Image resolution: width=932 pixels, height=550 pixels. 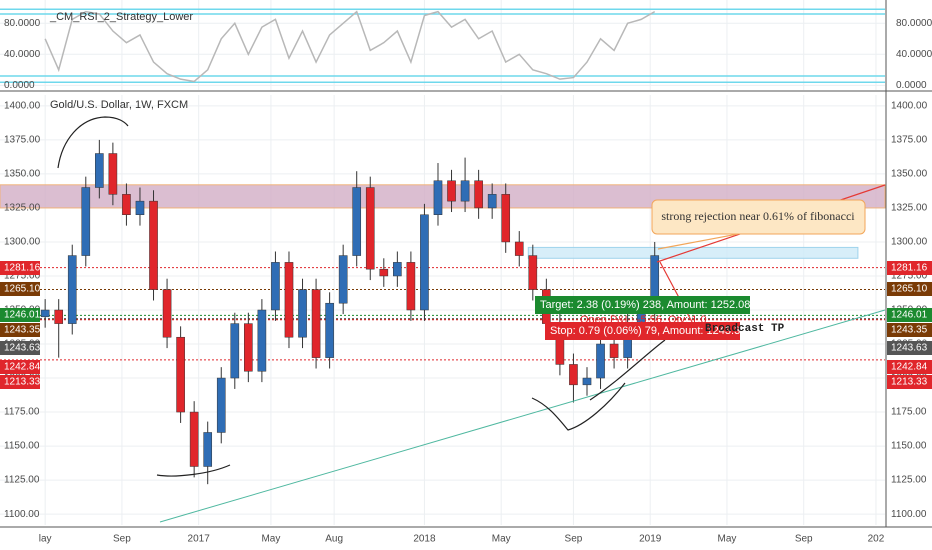 I want to click on price-label: 1242.84, so click(x=909, y=367).